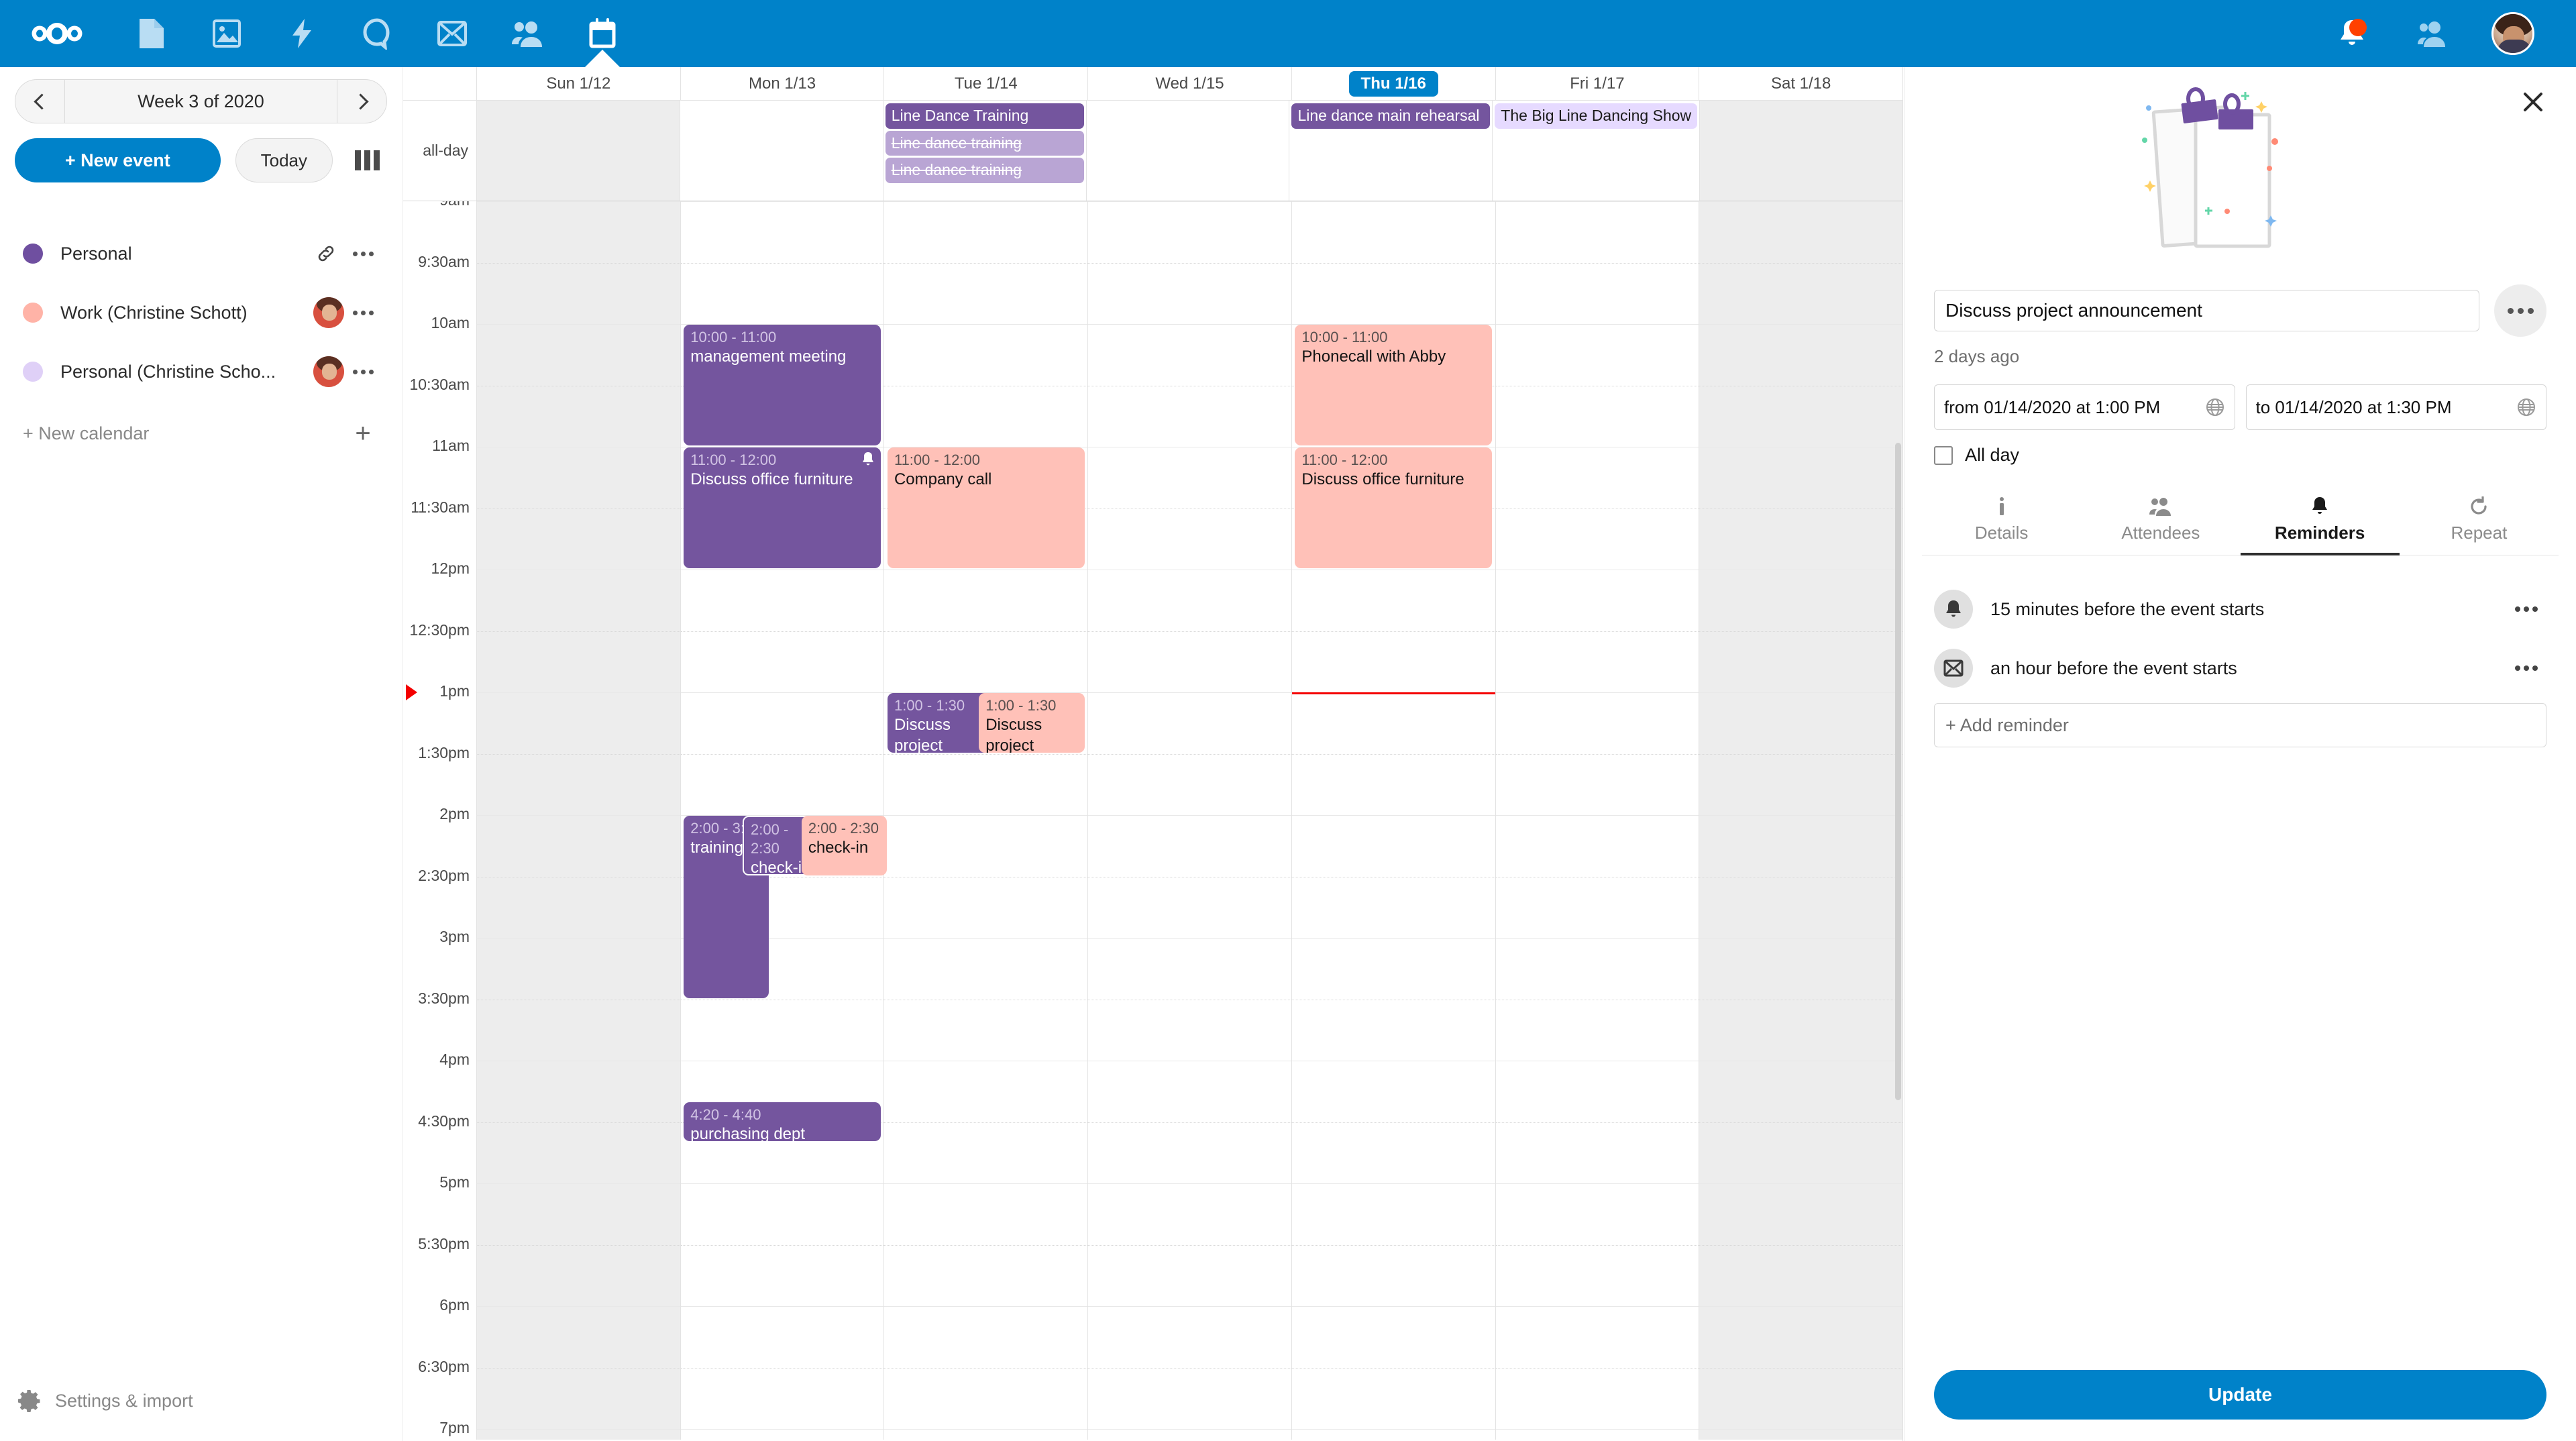  What do you see at coordinates (2513, 33) in the screenshot?
I see `user-avatar` at bounding box center [2513, 33].